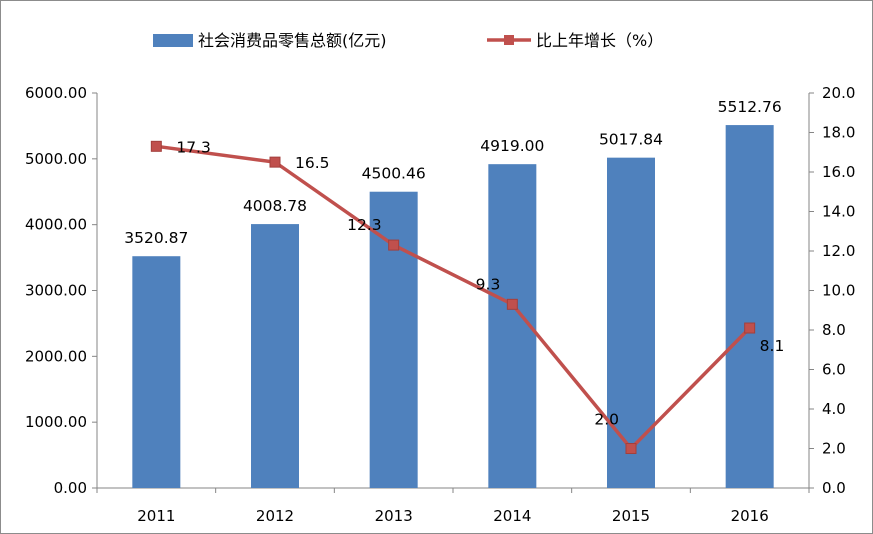 The width and height of the screenshot is (873, 534). What do you see at coordinates (312, 163) in the screenshot?
I see `line-value-label: 16.5` at bounding box center [312, 163].